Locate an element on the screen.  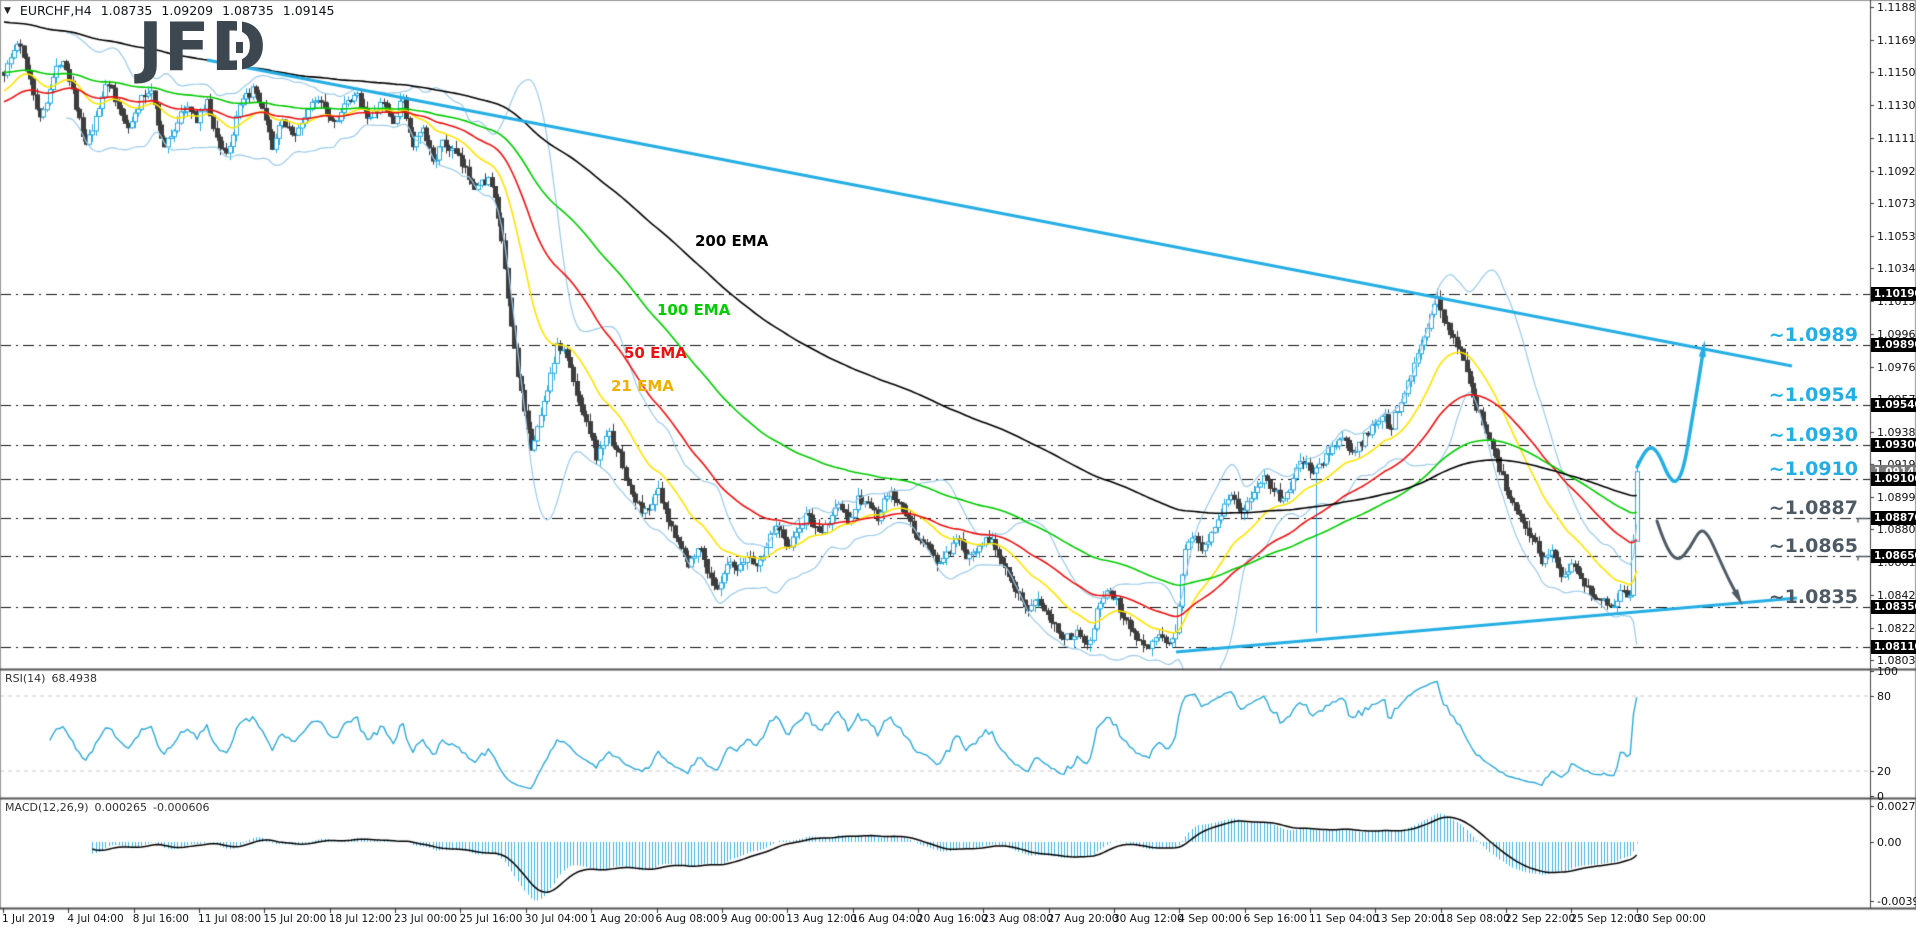
price-tick-label: 1.11885 is located at coordinates (1896, 7).